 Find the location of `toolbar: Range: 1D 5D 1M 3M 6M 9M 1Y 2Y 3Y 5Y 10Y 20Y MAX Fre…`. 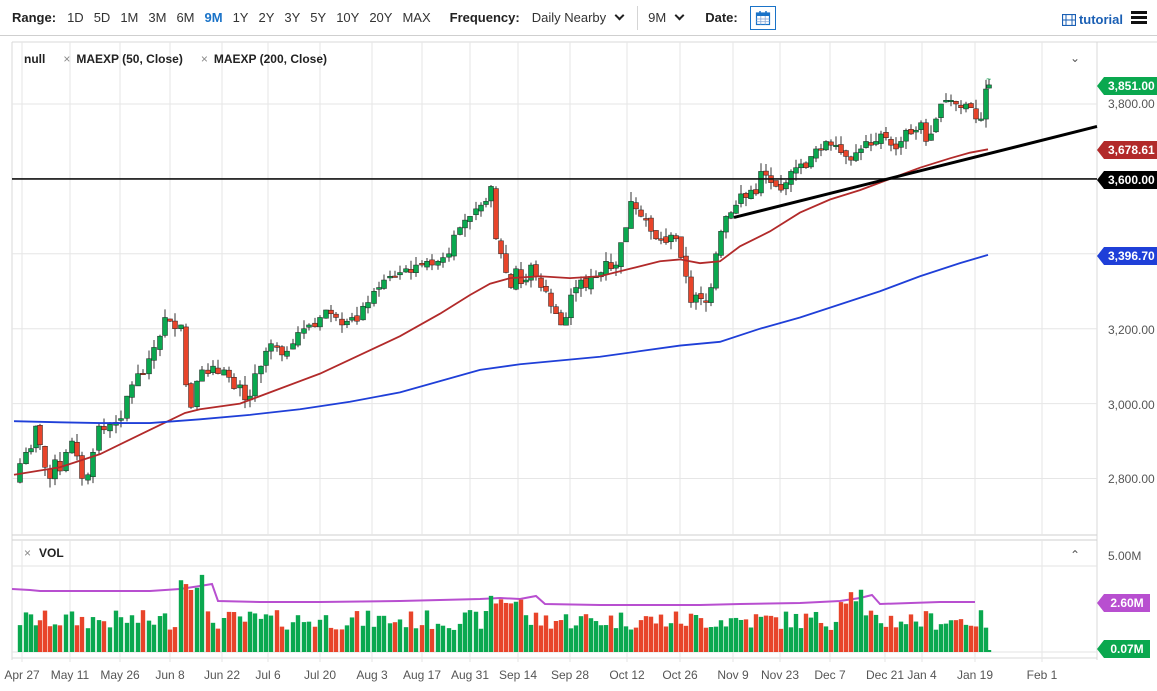

toolbar: Range: 1D 5D 1M 3M 6M 9M 1Y 2Y 3Y 5Y 10Y 20Y MAX Fre… is located at coordinates (578, 18).